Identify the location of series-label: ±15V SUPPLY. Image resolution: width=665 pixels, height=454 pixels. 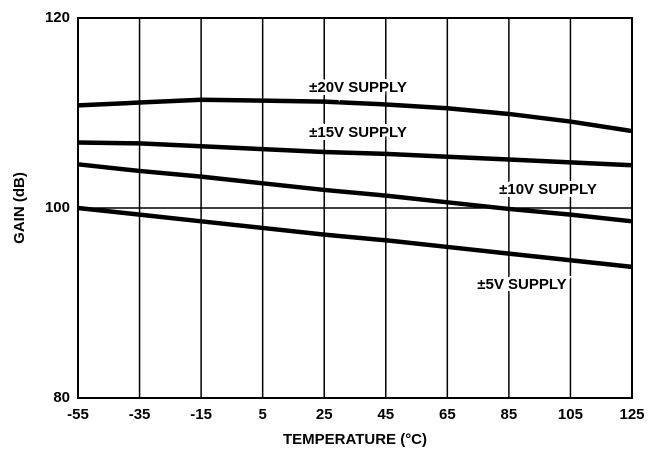
(358, 132).